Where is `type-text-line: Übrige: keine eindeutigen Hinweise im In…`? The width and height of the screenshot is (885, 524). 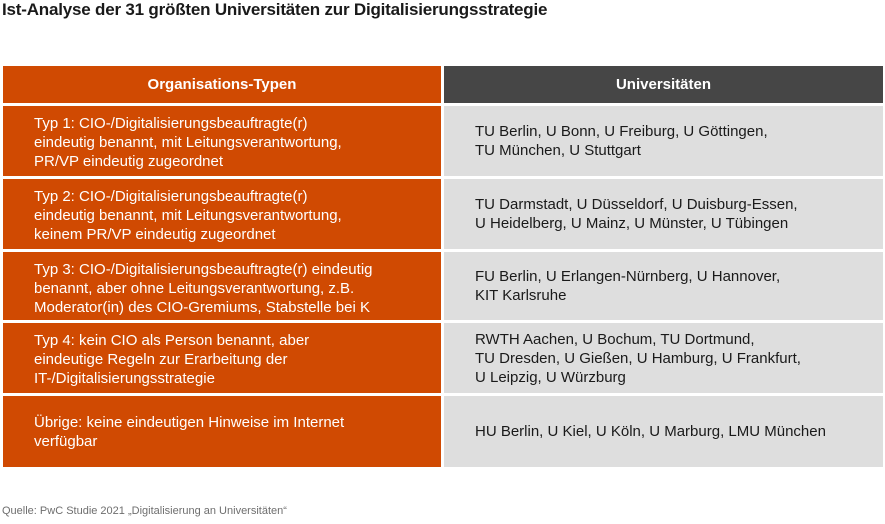 type-text-line: Übrige: keine eindeutigen Hinweise im In… is located at coordinates (189, 422).